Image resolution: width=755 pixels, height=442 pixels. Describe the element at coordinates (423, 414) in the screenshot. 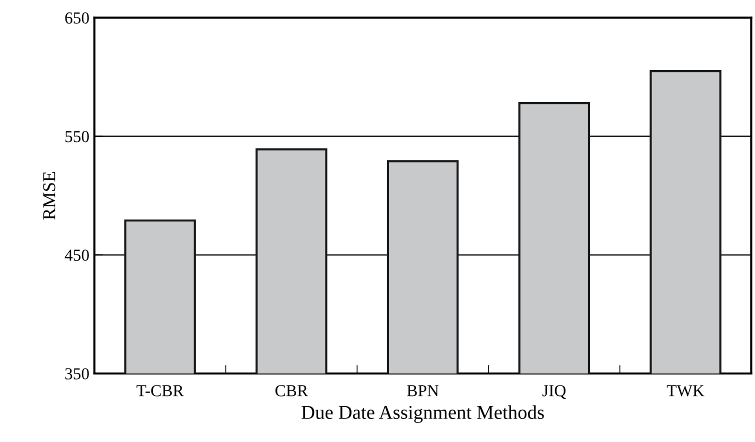

I see `x-axis-title: Due Date Assignment Methods` at that location.